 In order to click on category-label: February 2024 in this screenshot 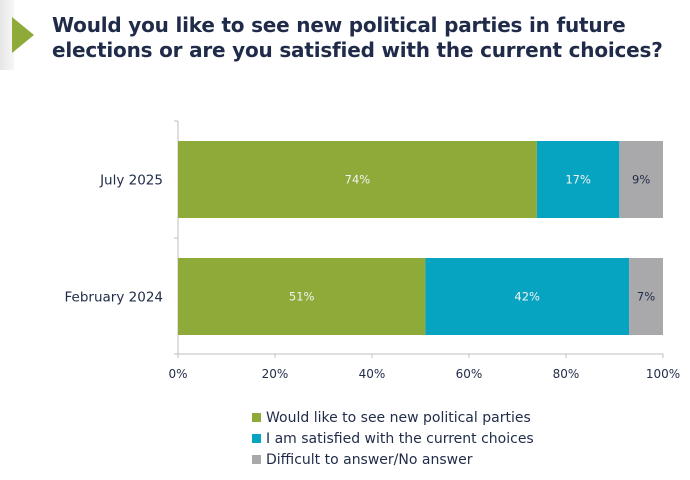, I will do `click(114, 298)`.